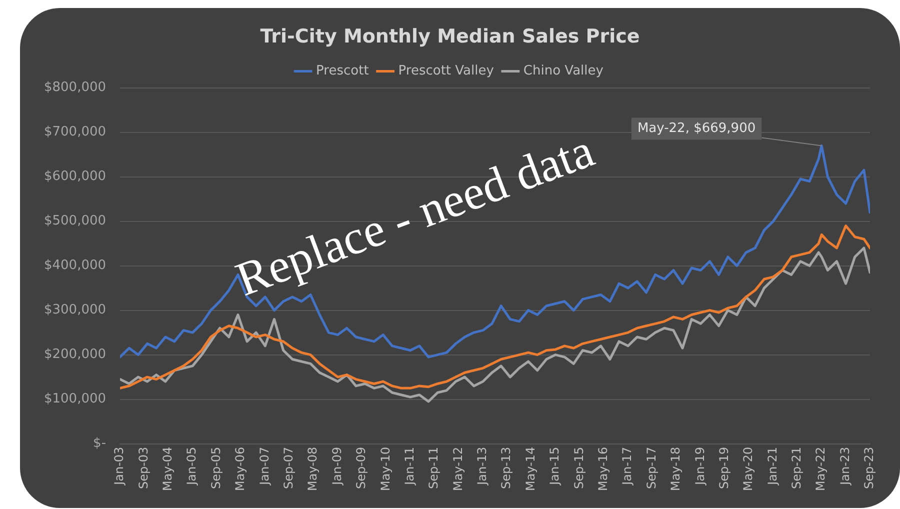 Image resolution: width=900 pixels, height=509 pixels. Describe the element at coordinates (215, 468) in the screenshot. I see `x-tick-label: Sep-05` at that location.